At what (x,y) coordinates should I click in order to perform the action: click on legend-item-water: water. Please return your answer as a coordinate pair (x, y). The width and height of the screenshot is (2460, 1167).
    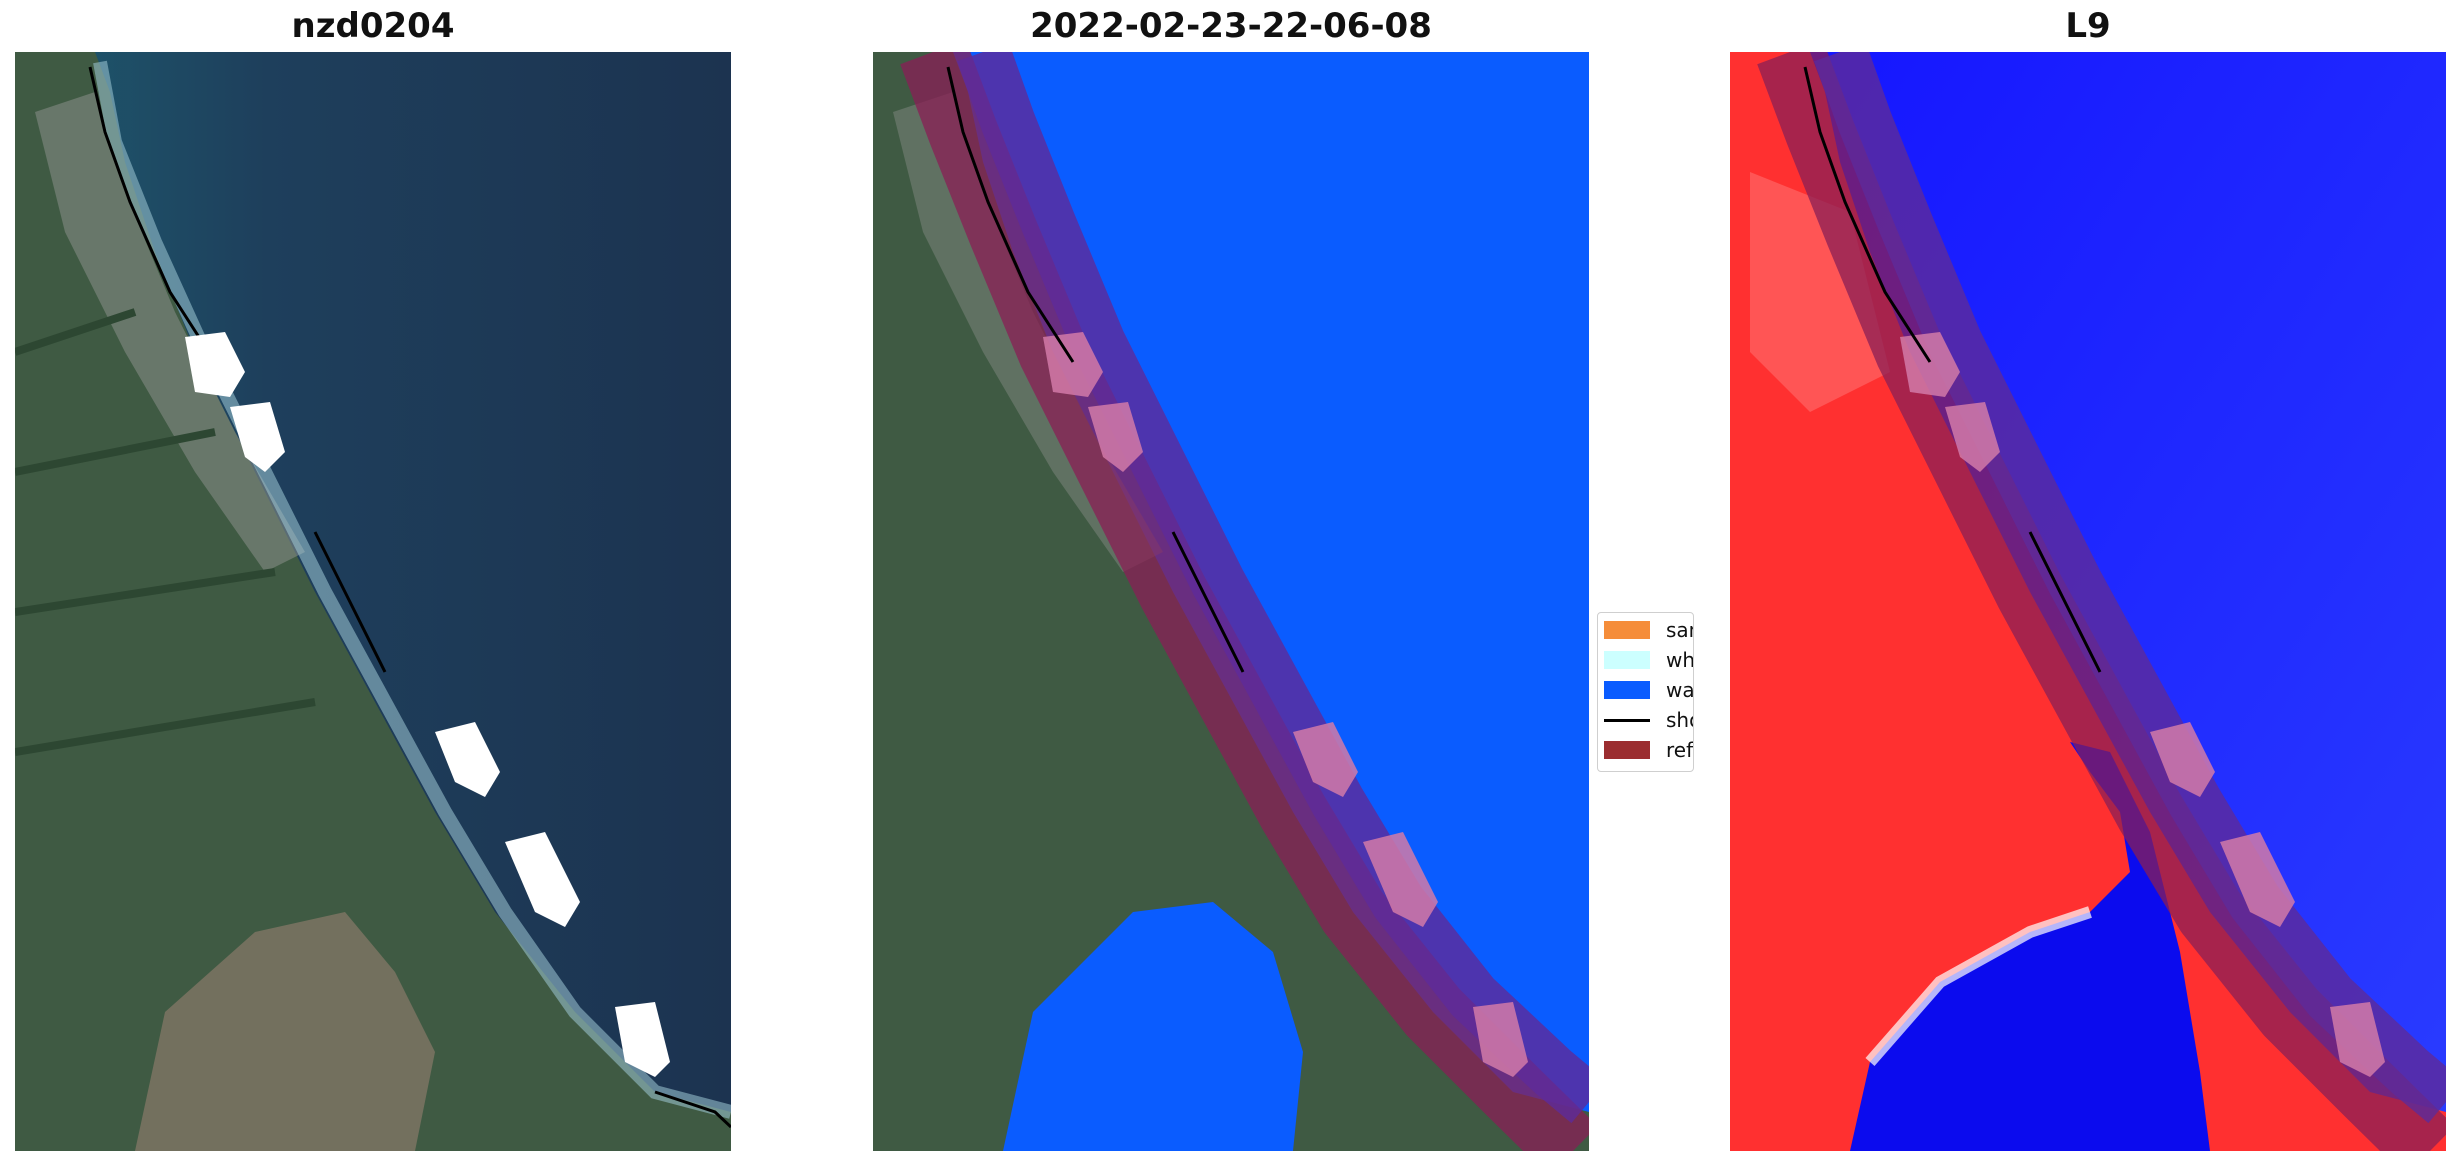
    Looking at the image, I should click on (1649, 690).